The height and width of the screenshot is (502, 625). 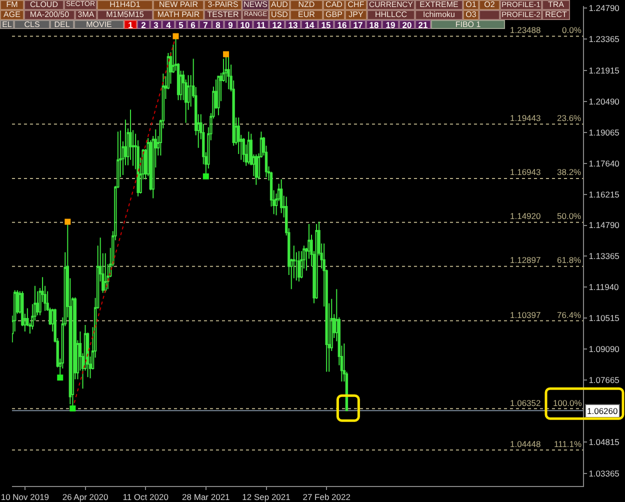 I want to click on button: 4, so click(x=168, y=24).